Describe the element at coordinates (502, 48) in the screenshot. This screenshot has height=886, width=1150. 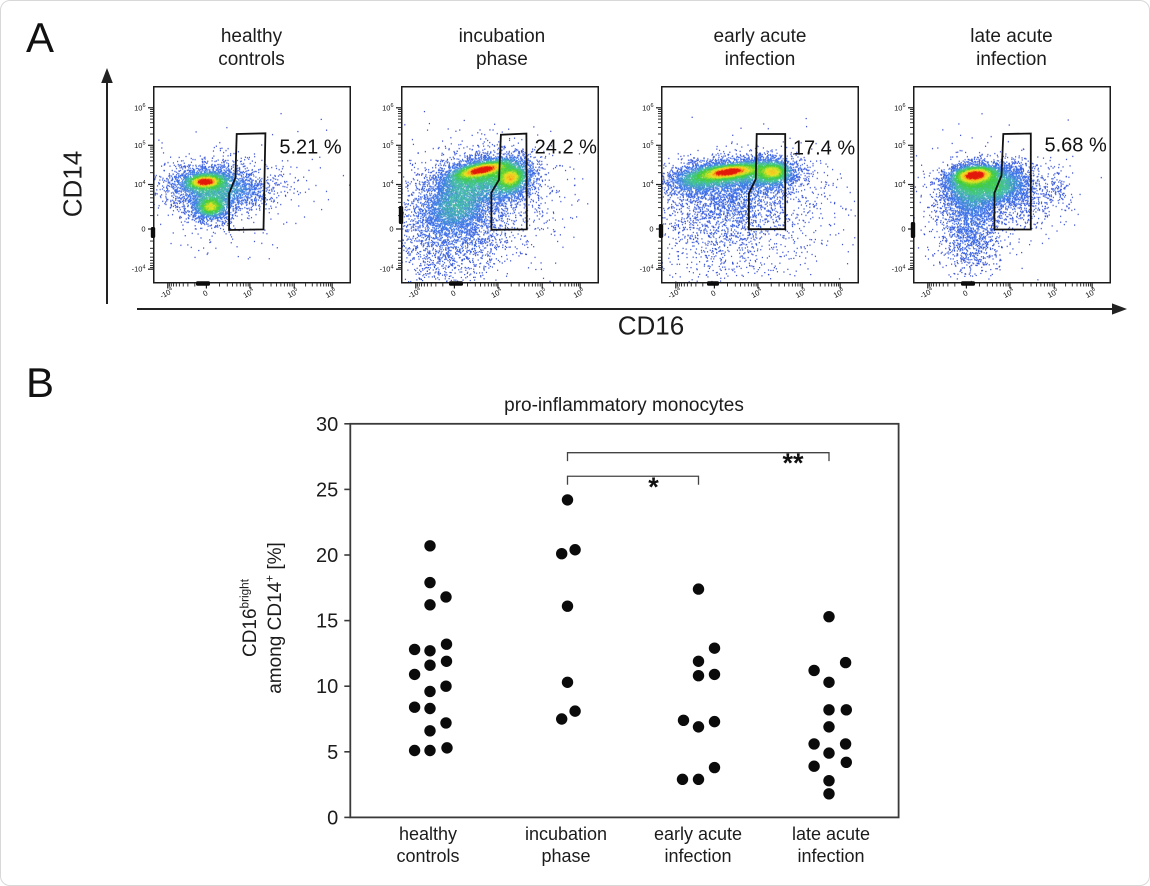
I see `flow-plot-title-incubation-phase: incubation phase` at that location.